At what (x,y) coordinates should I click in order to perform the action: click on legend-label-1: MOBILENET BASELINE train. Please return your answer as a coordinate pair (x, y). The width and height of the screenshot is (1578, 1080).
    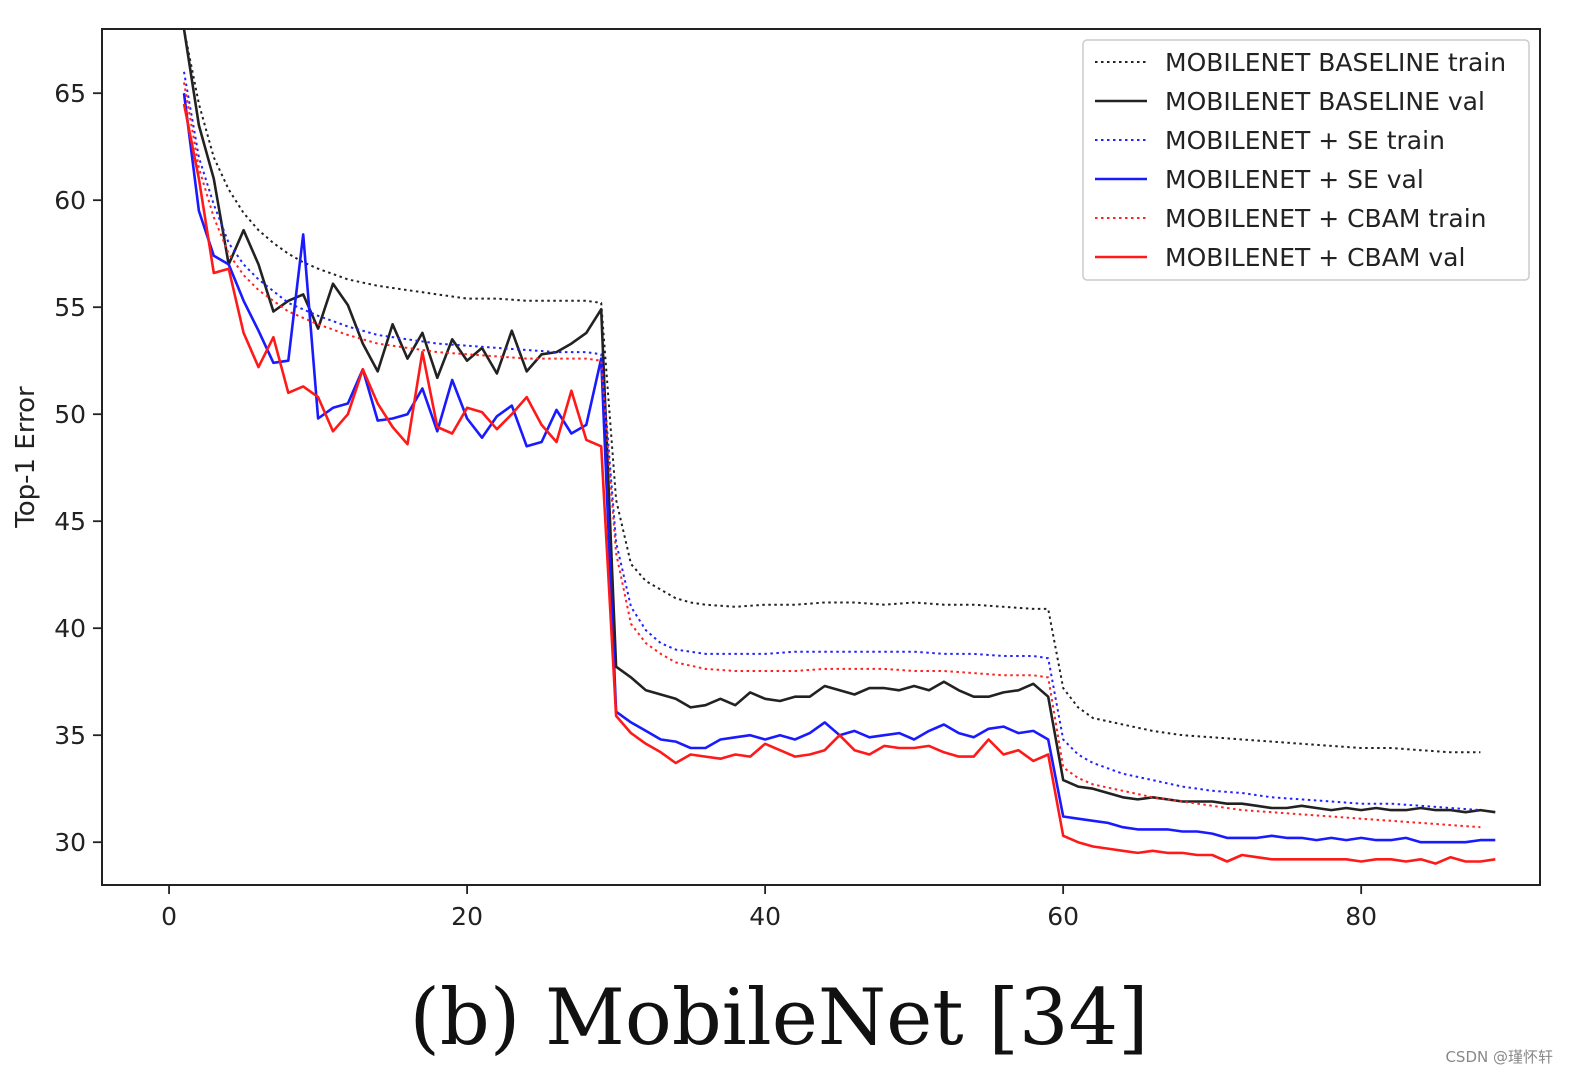
    Looking at the image, I should click on (1335, 62).